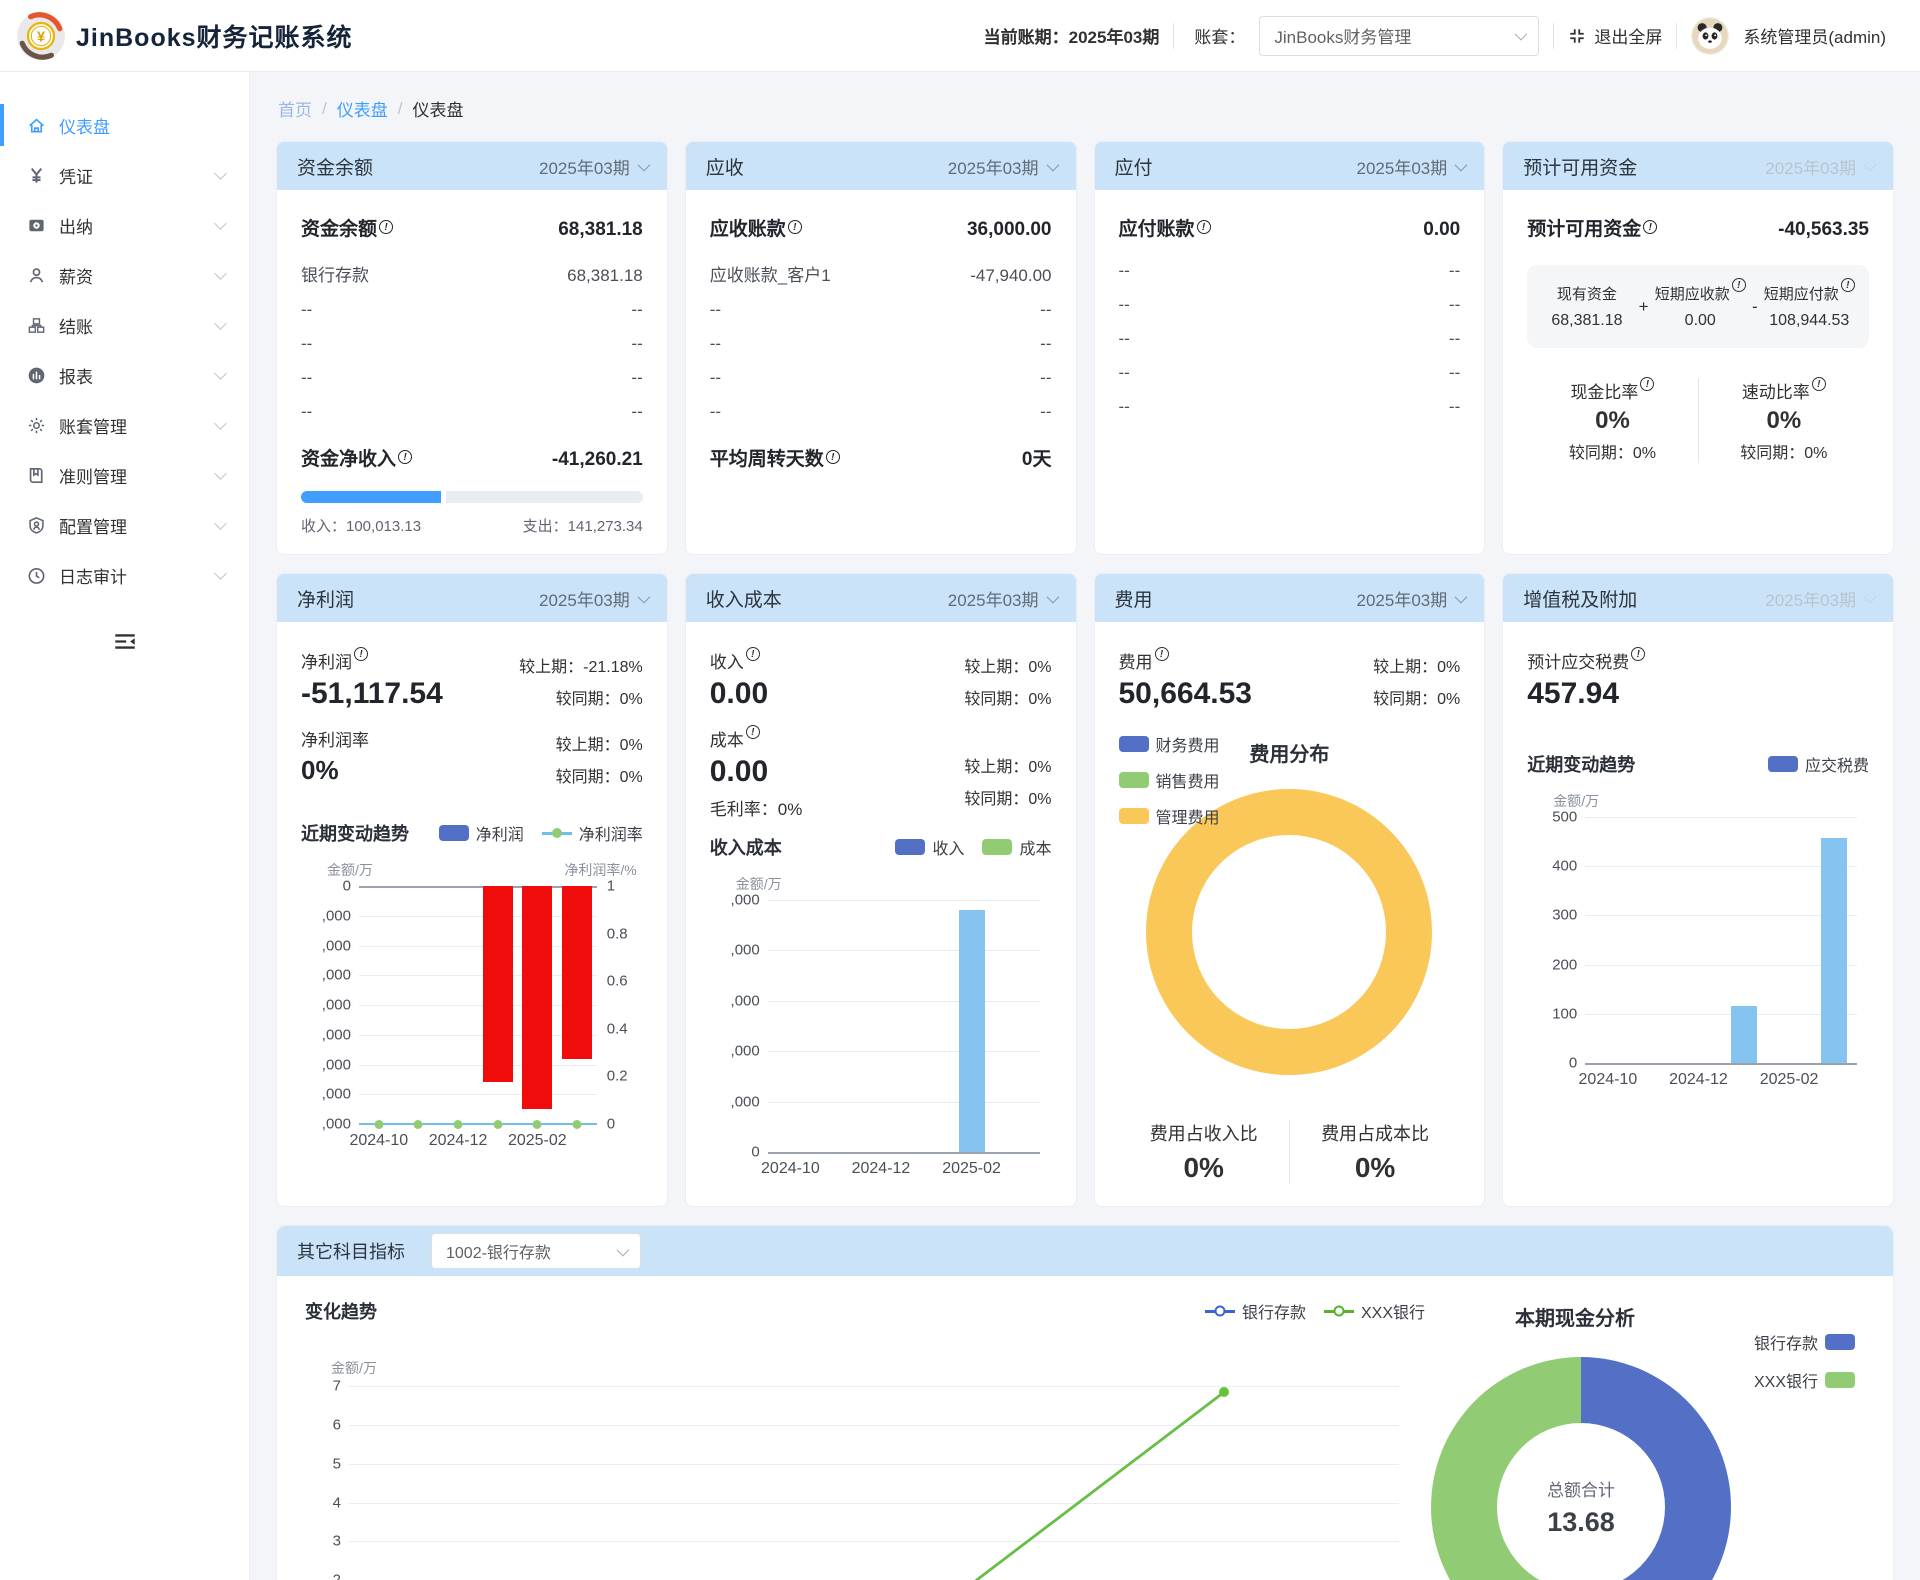 This screenshot has height=1580, width=1920. What do you see at coordinates (1169, 744) in the screenshot?
I see `legend-item: 财务费用` at bounding box center [1169, 744].